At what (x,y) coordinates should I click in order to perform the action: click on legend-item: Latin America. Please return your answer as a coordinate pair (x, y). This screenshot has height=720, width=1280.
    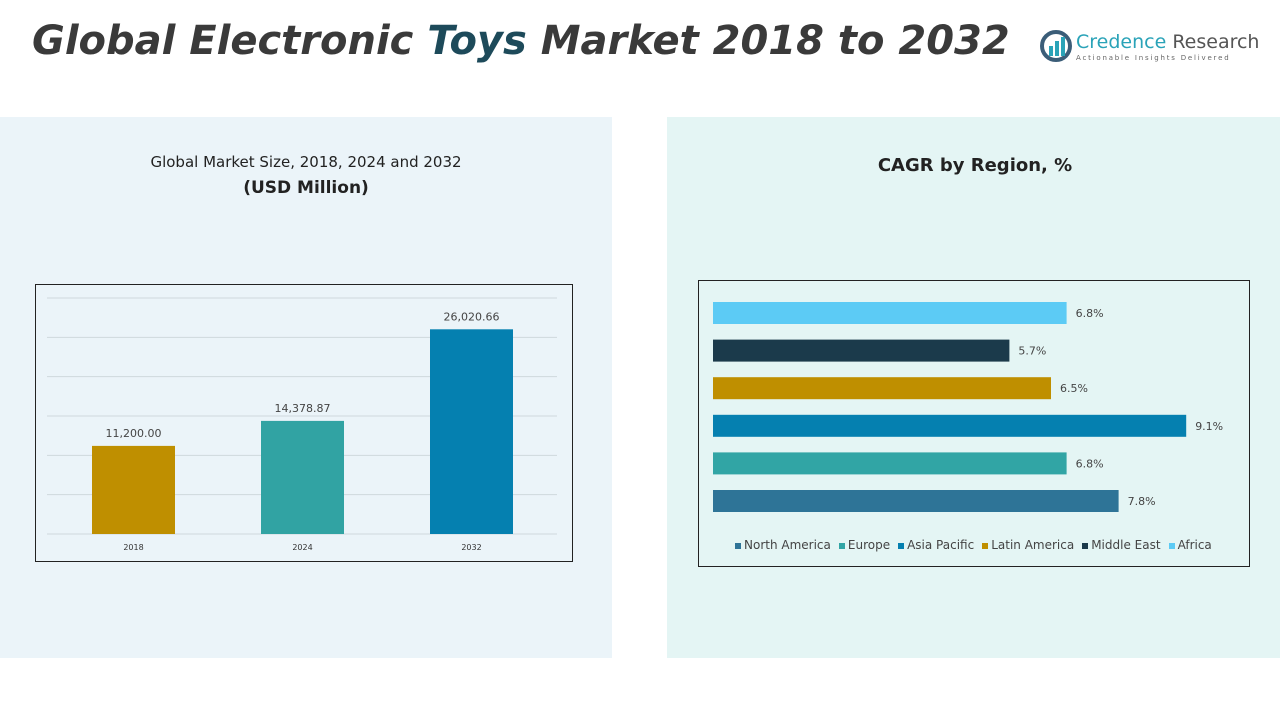
    Looking at the image, I should click on (1028, 545).